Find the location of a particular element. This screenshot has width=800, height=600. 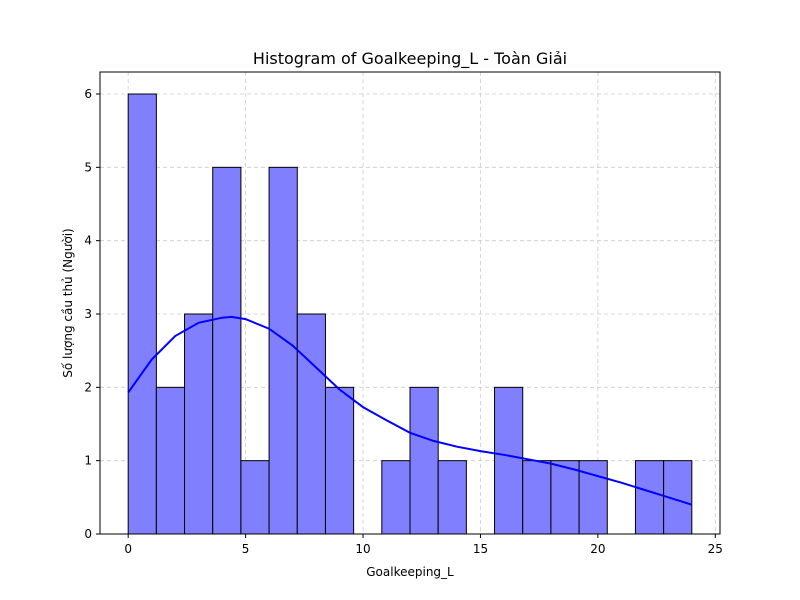

y-tick-label: 4 is located at coordinates (88, 241).